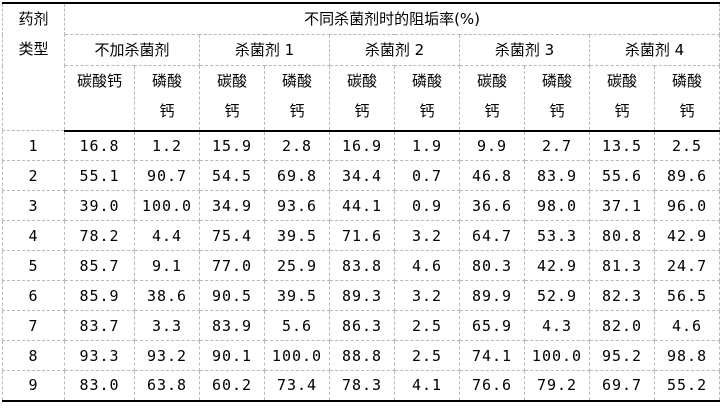 The height and width of the screenshot is (415, 721). What do you see at coordinates (167, 235) in the screenshot?
I see `value-cell: 4.4` at bounding box center [167, 235].